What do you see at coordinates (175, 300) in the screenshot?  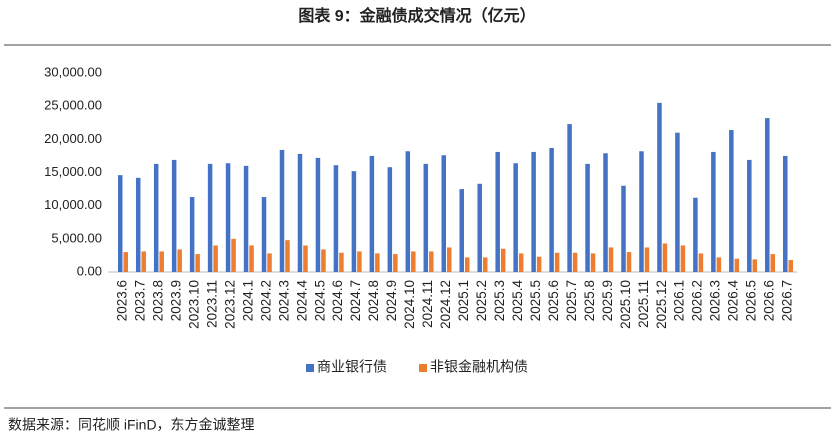 I see `x-tick-label: 2023.9` at bounding box center [175, 300].